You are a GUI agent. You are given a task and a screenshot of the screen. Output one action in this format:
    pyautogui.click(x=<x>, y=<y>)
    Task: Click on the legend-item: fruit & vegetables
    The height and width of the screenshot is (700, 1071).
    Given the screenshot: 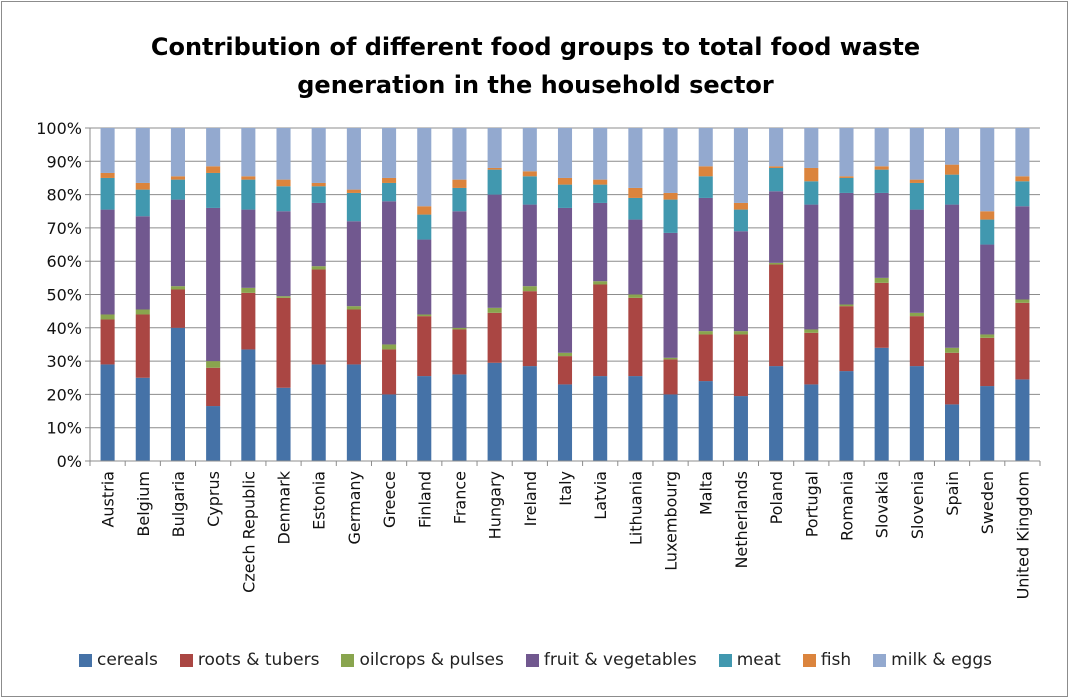 What is the action you would take?
    pyautogui.click(x=611, y=660)
    